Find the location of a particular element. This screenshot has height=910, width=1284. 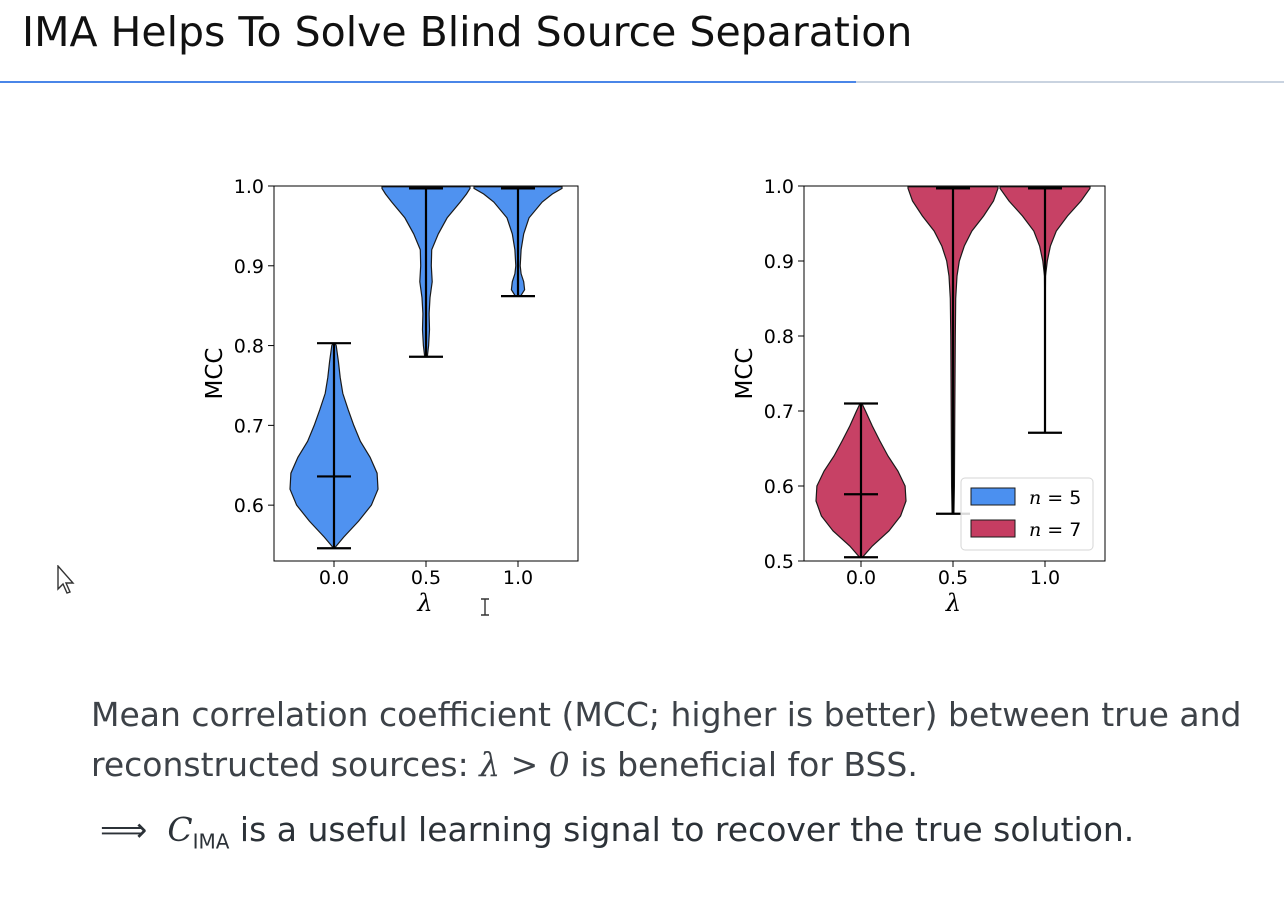

mouse-pointer-icon is located at coordinates (66, 579).